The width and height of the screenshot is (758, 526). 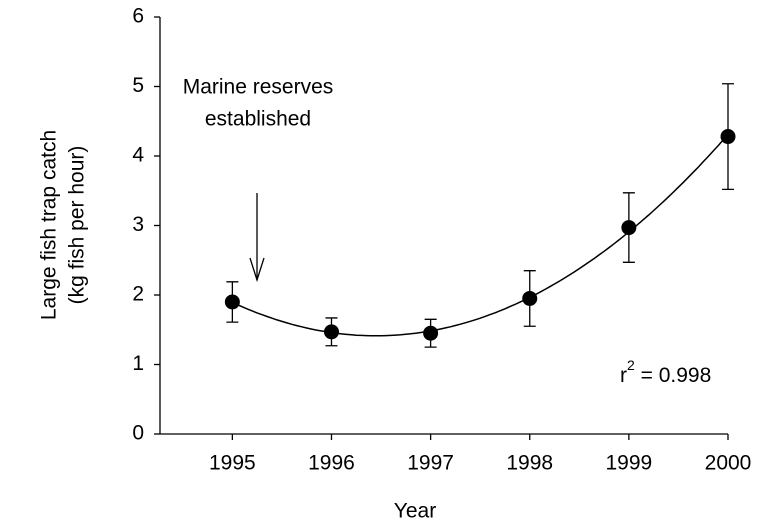 What do you see at coordinates (728, 463) in the screenshot?
I see `x-tick-label: 2000` at bounding box center [728, 463].